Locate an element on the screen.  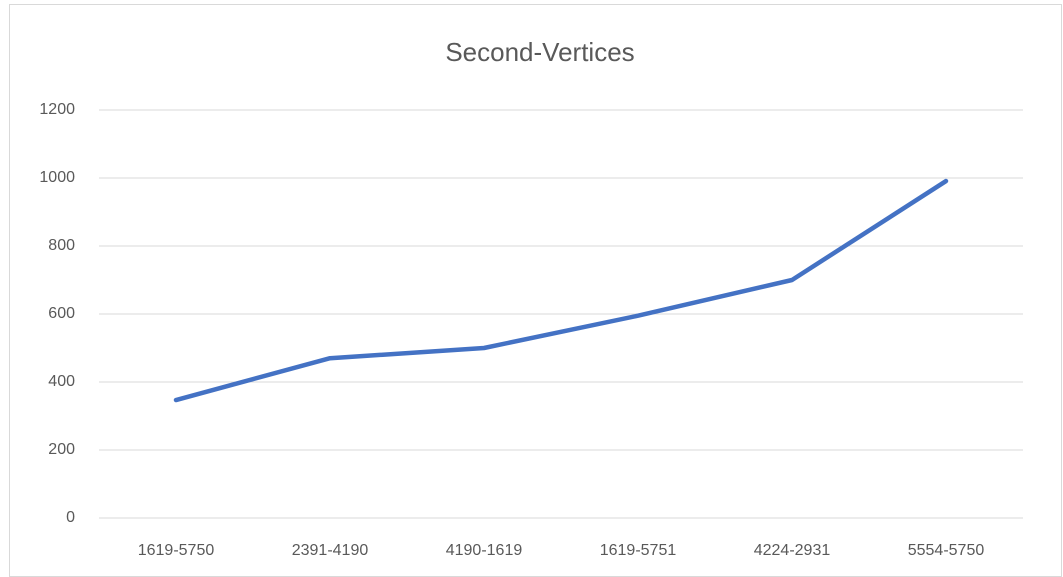
x-tick-label: 1619-5750 is located at coordinates (176, 550).